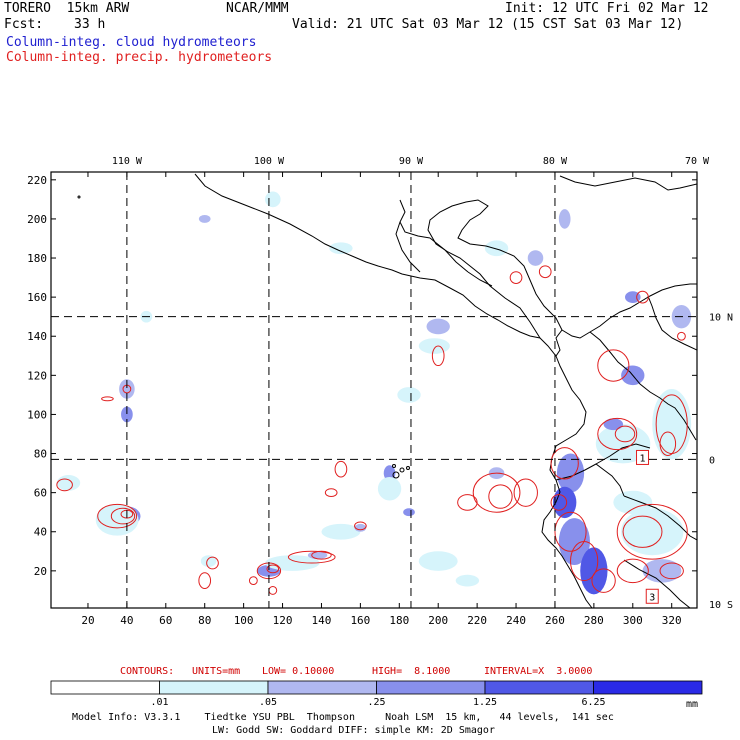  What do you see at coordinates (628, 183) in the screenshot?
I see `coastline-cuba` at bounding box center [628, 183].